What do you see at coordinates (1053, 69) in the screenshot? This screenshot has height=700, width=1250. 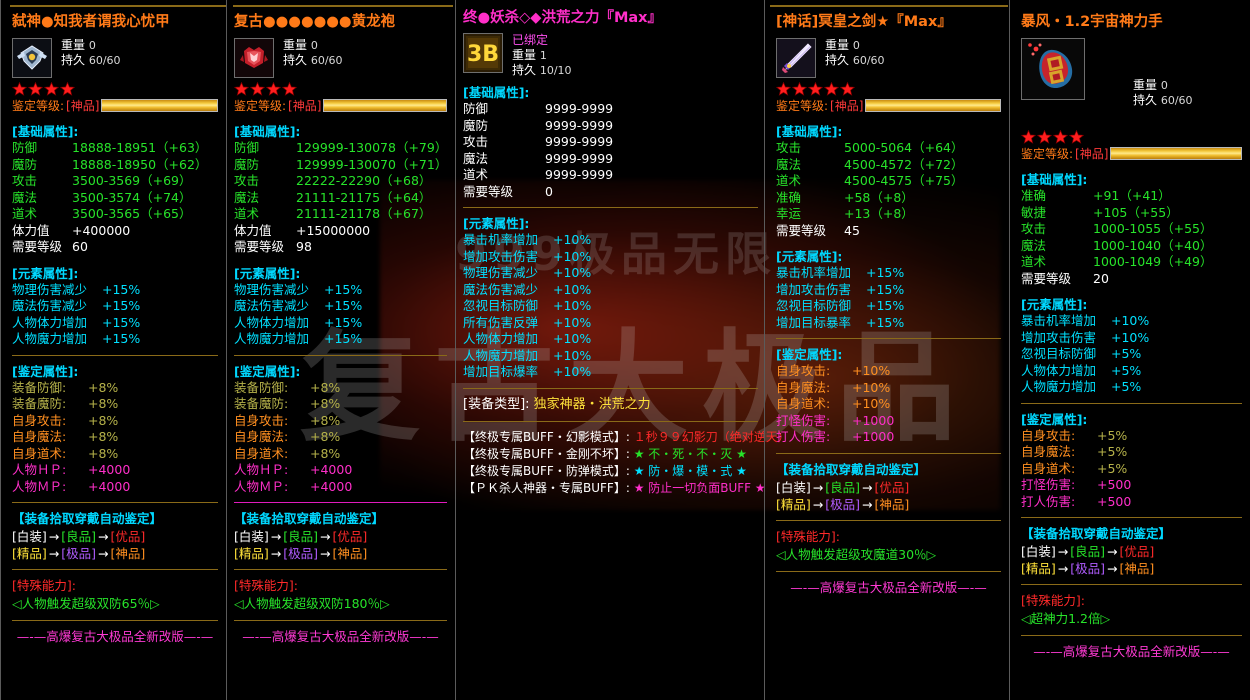 I see `bracer-icon` at bounding box center [1053, 69].